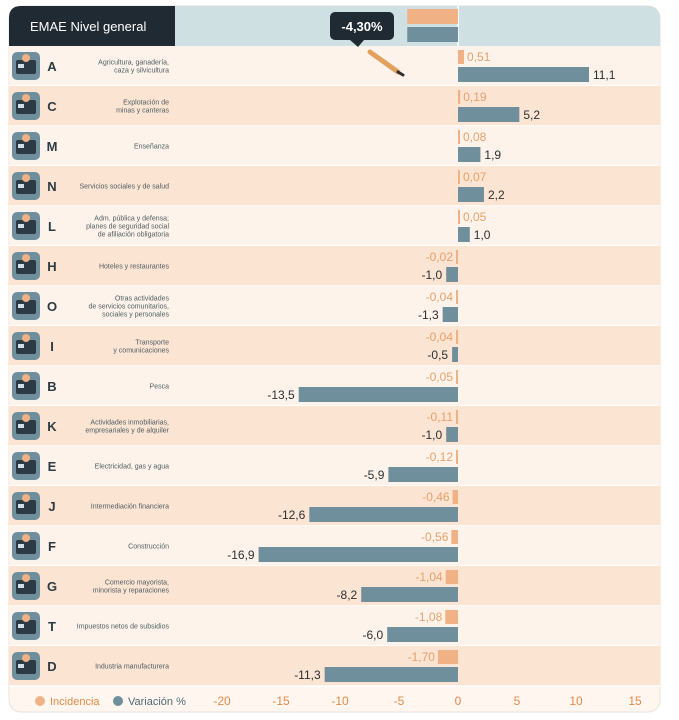  I want to click on sector-name: Intermediación financiera, so click(130, 507).